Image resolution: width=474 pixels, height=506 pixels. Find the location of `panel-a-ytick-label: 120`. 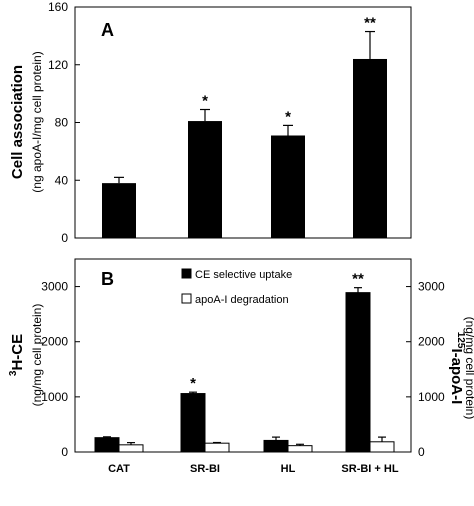

panel-a-ytick-label: 120 is located at coordinates (58, 65).